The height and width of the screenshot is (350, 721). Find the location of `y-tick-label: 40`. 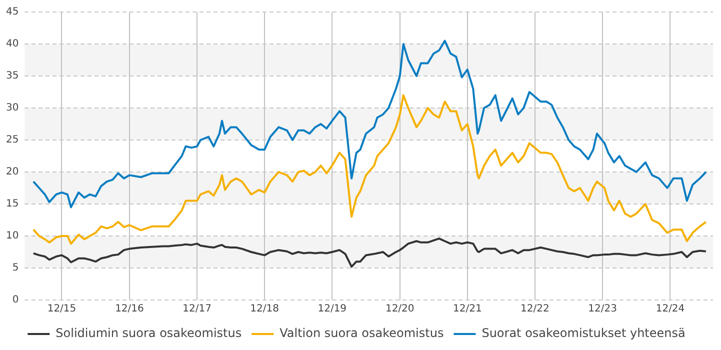

y-tick-label: 40 is located at coordinates (12, 44).